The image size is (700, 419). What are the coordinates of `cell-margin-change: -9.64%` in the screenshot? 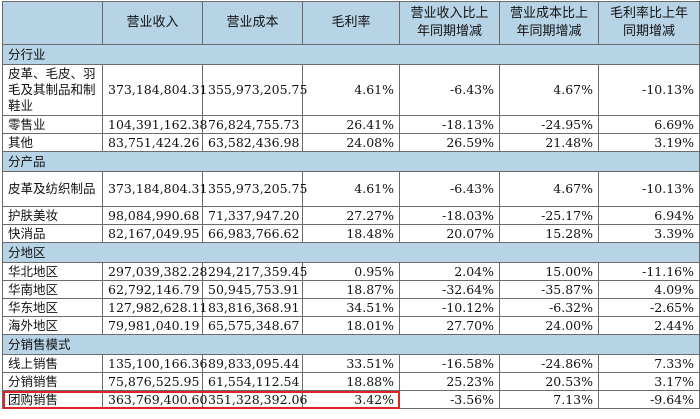 It's located at (649, 399).